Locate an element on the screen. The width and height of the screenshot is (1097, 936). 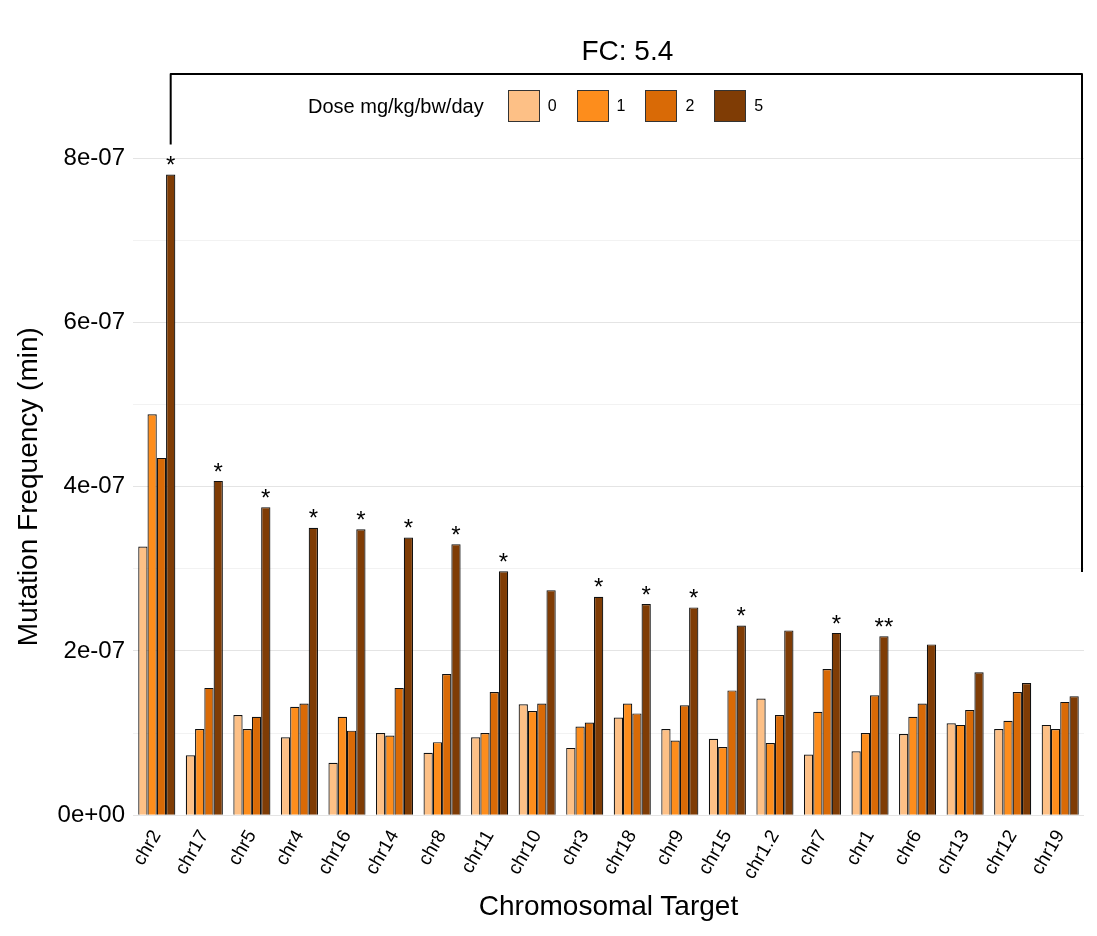
y-tick-label: 4e-07 is located at coordinates (94, 485).